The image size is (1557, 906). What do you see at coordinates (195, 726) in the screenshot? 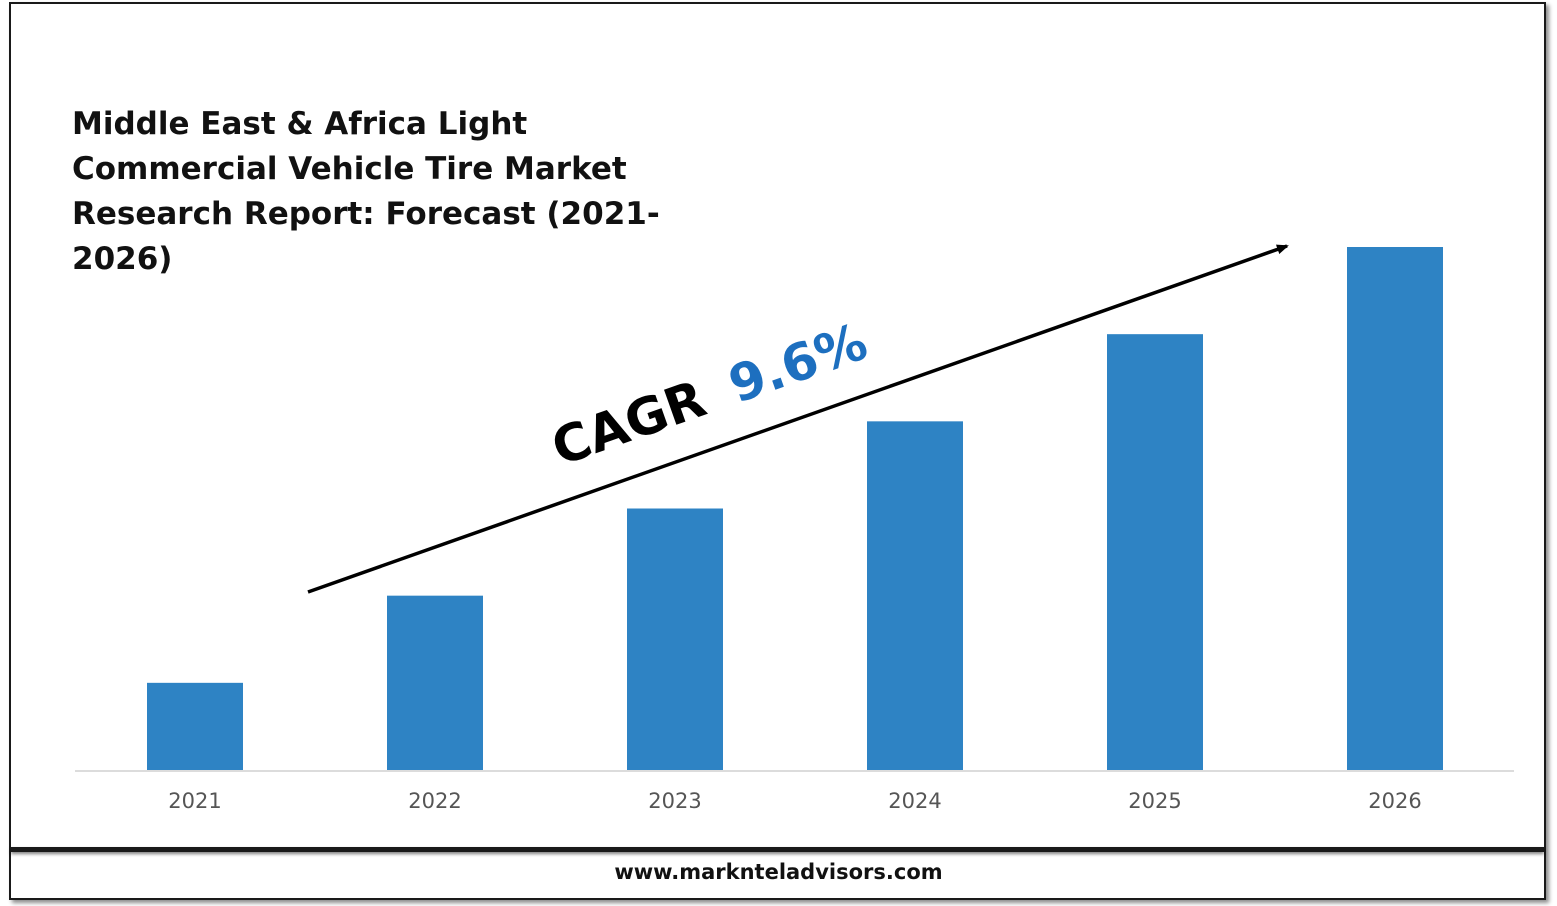
I see `bar-2021` at bounding box center [195, 726].